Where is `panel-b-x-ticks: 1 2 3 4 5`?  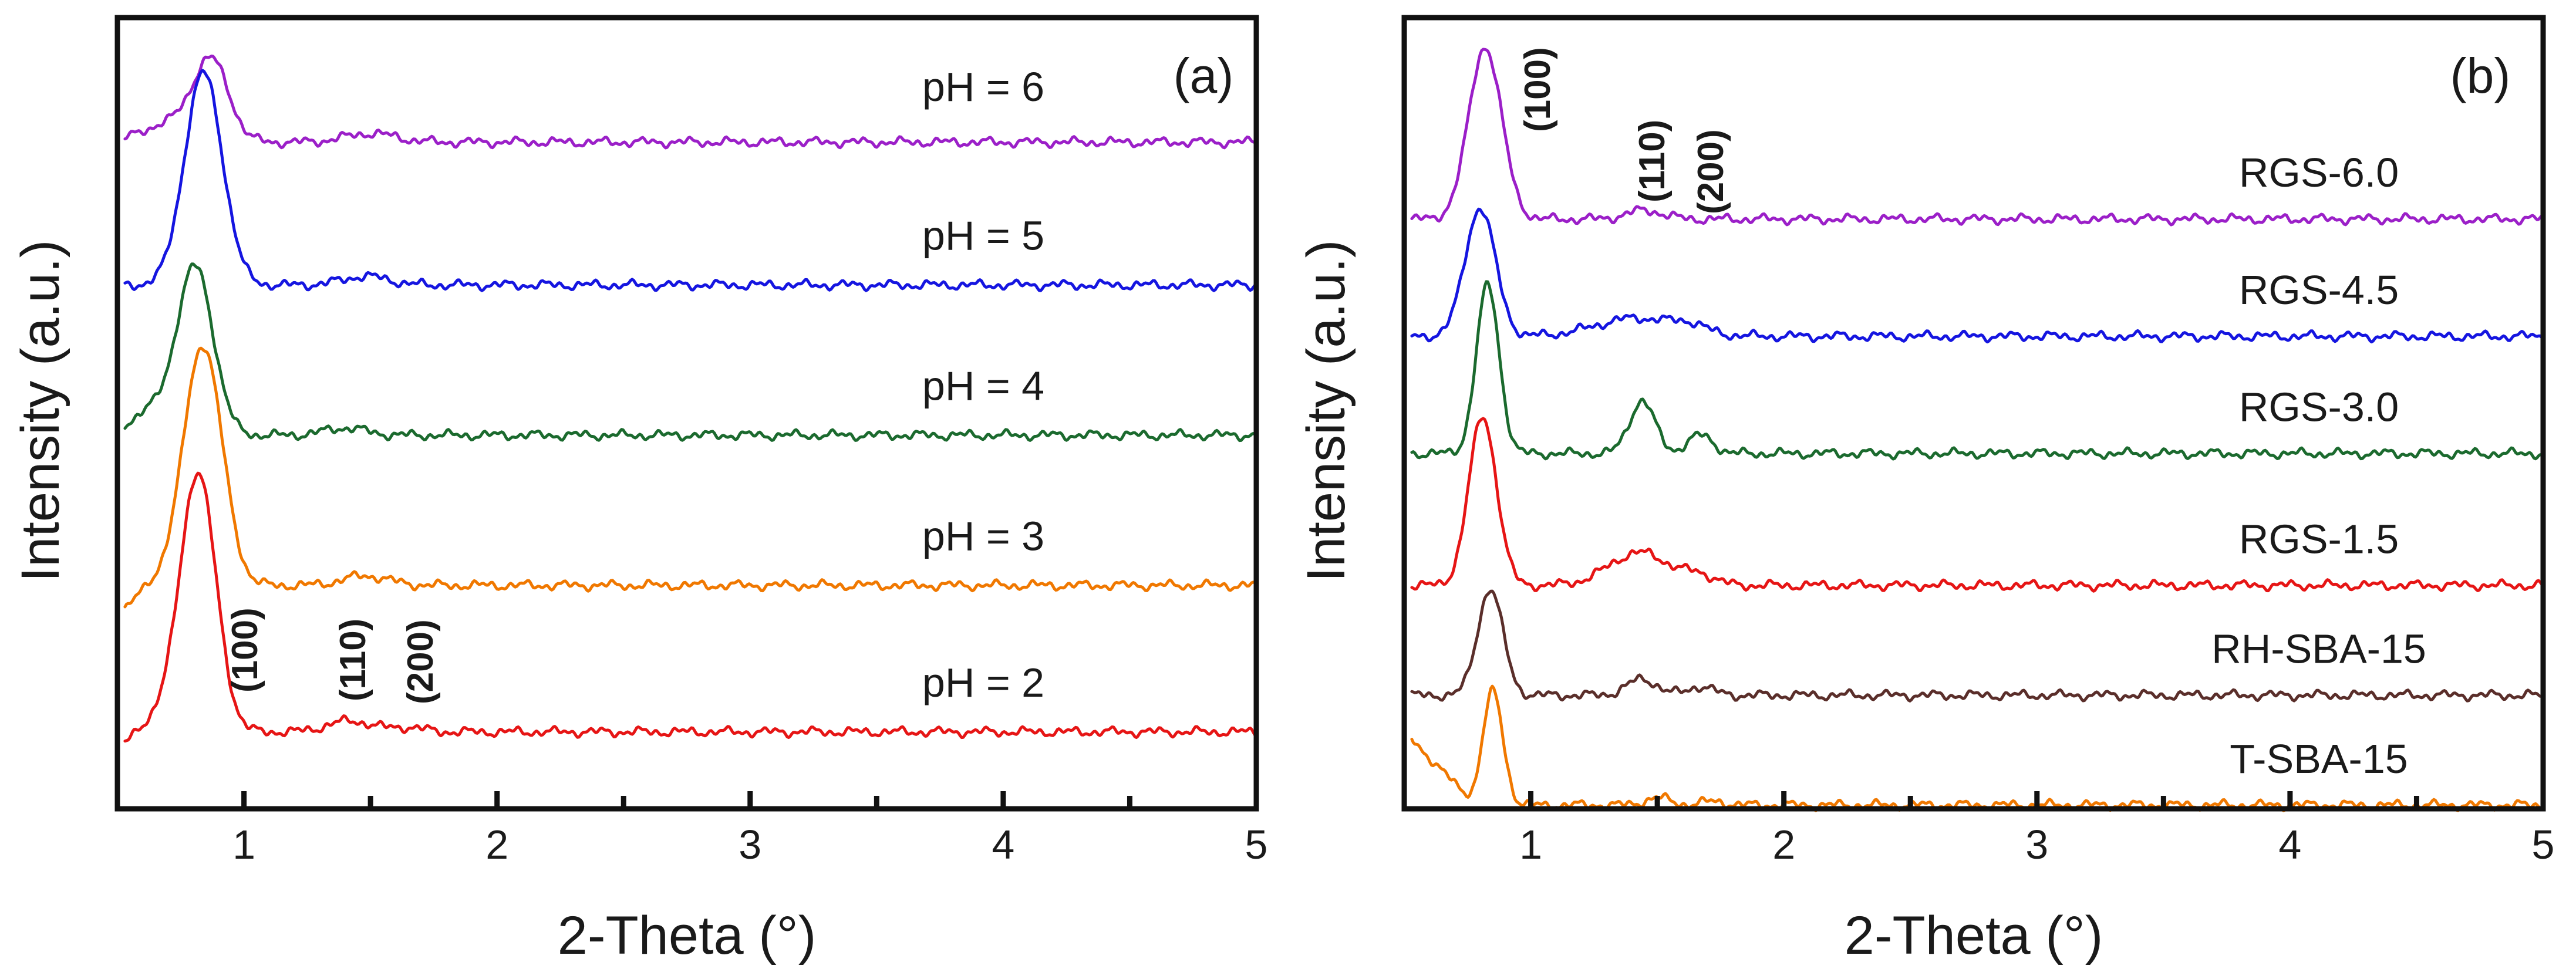
panel-b-x-ticks: 1 2 3 4 5 is located at coordinates (2036, 829).